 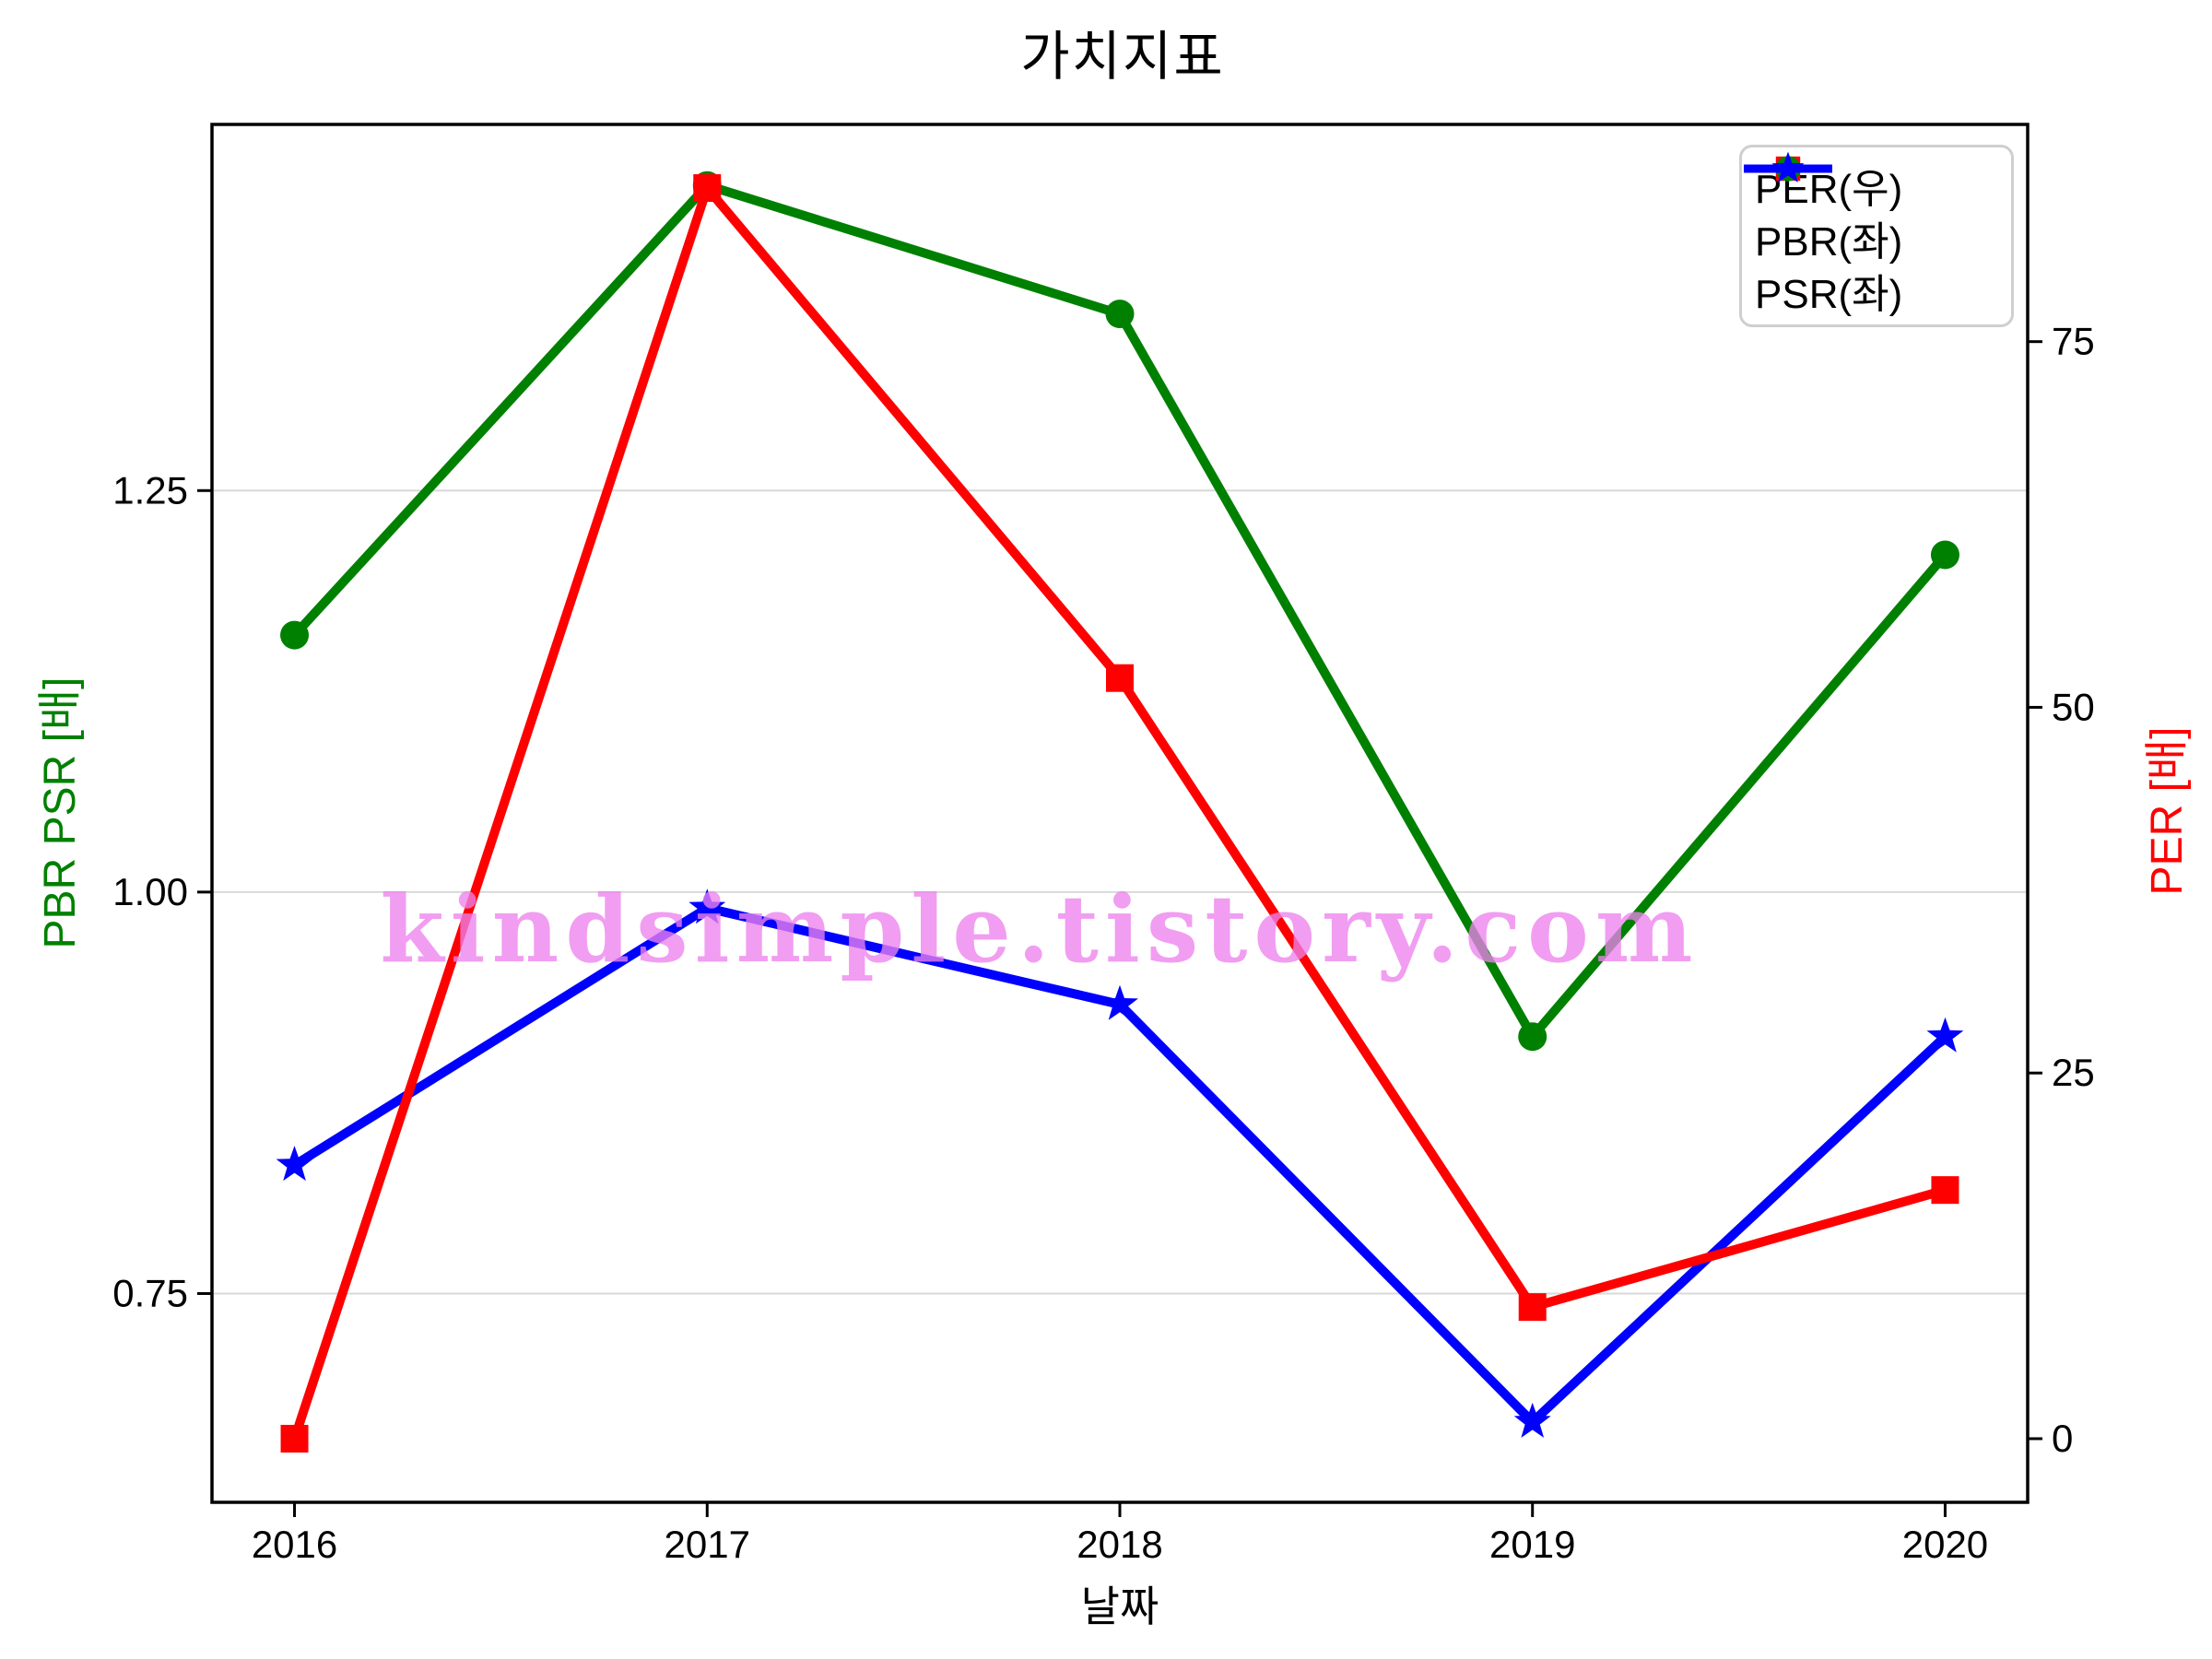 What do you see at coordinates (150, 891) in the screenshot?
I see `left-tick-label: 1.00` at bounding box center [150, 891].